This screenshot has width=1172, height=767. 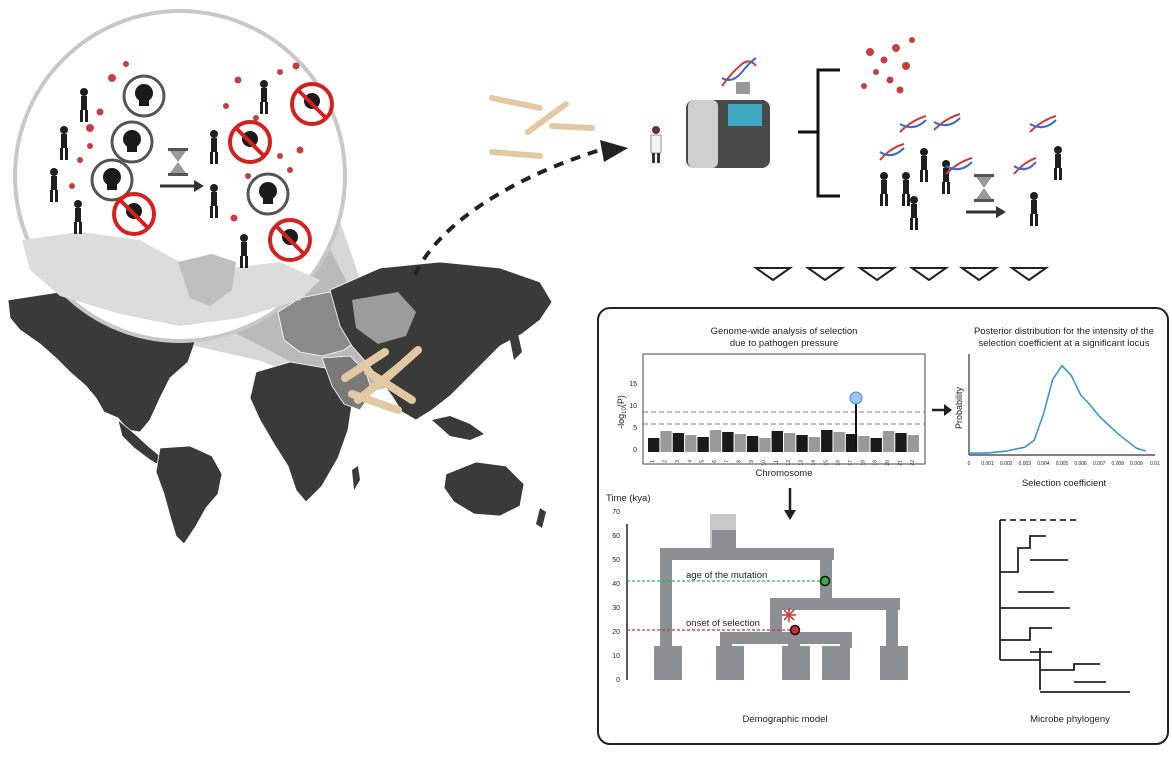 What do you see at coordinates (863, 463) in the screenshot?
I see `chromosome-tick-label: 18` at bounding box center [863, 463].